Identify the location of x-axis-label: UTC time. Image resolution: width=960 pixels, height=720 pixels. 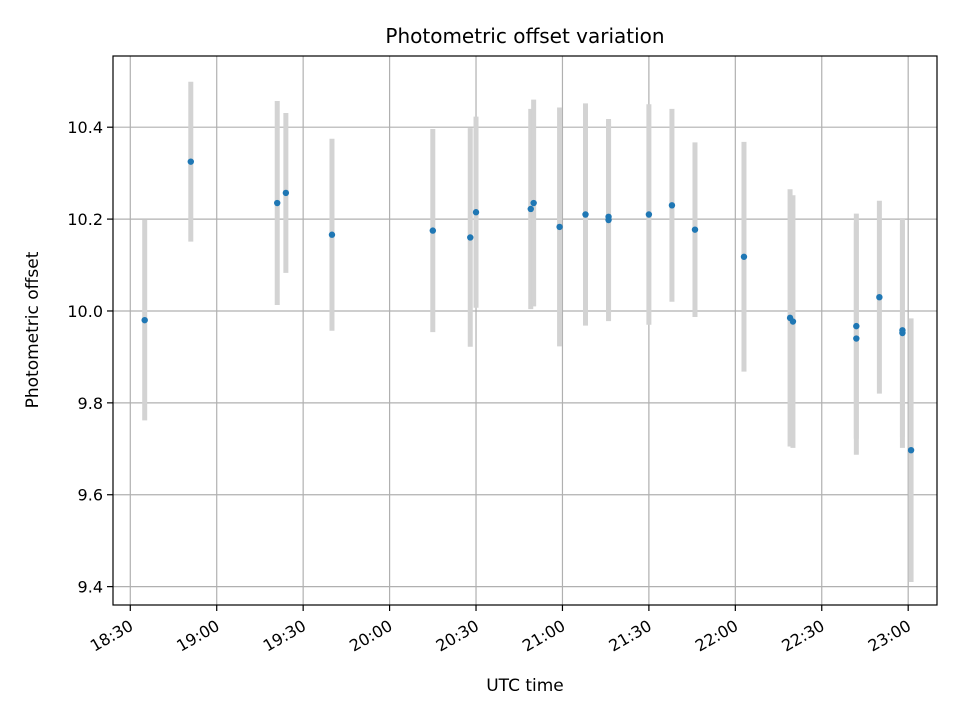
(525, 686).